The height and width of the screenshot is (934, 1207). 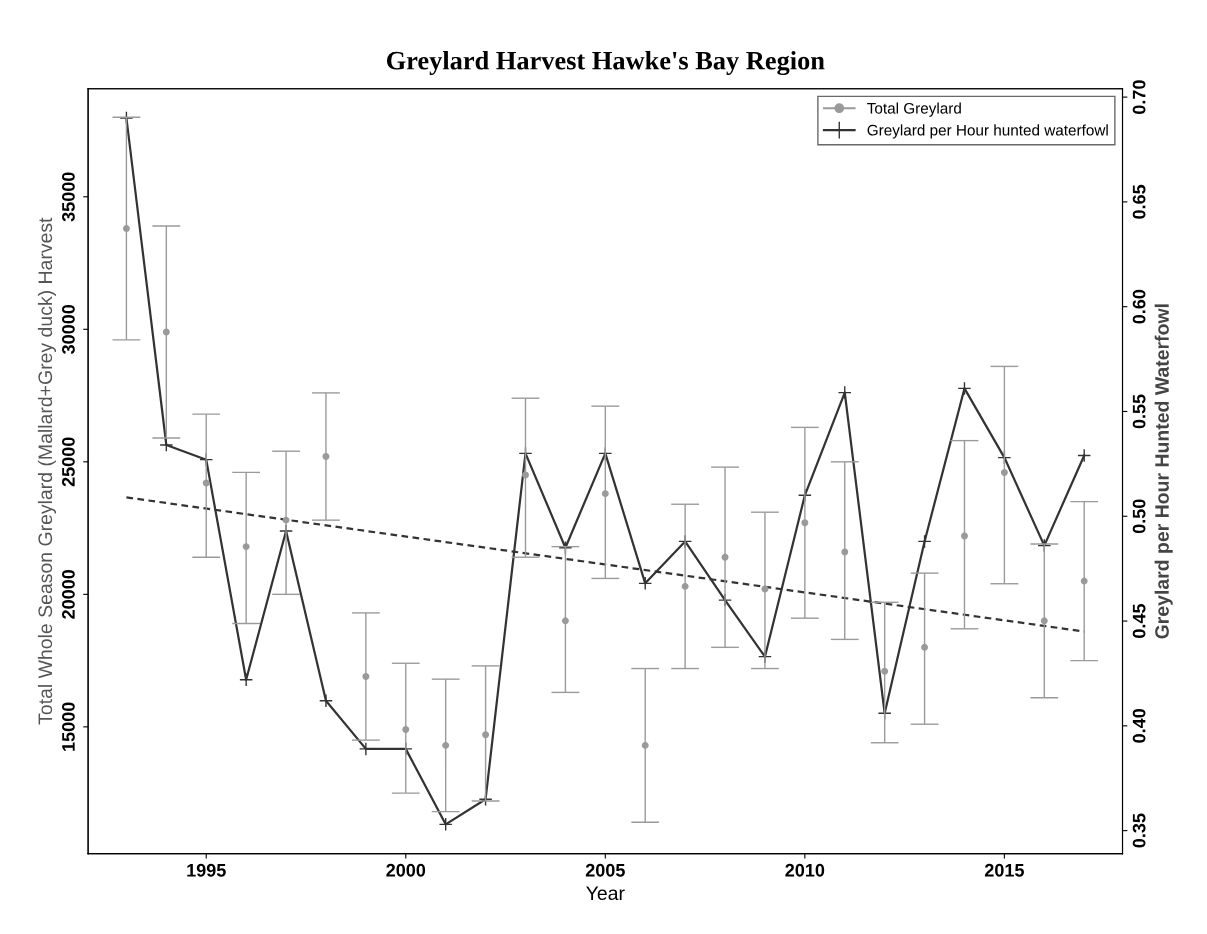 I want to click on y2-tick-label: 0.45, so click(x=1139, y=620).